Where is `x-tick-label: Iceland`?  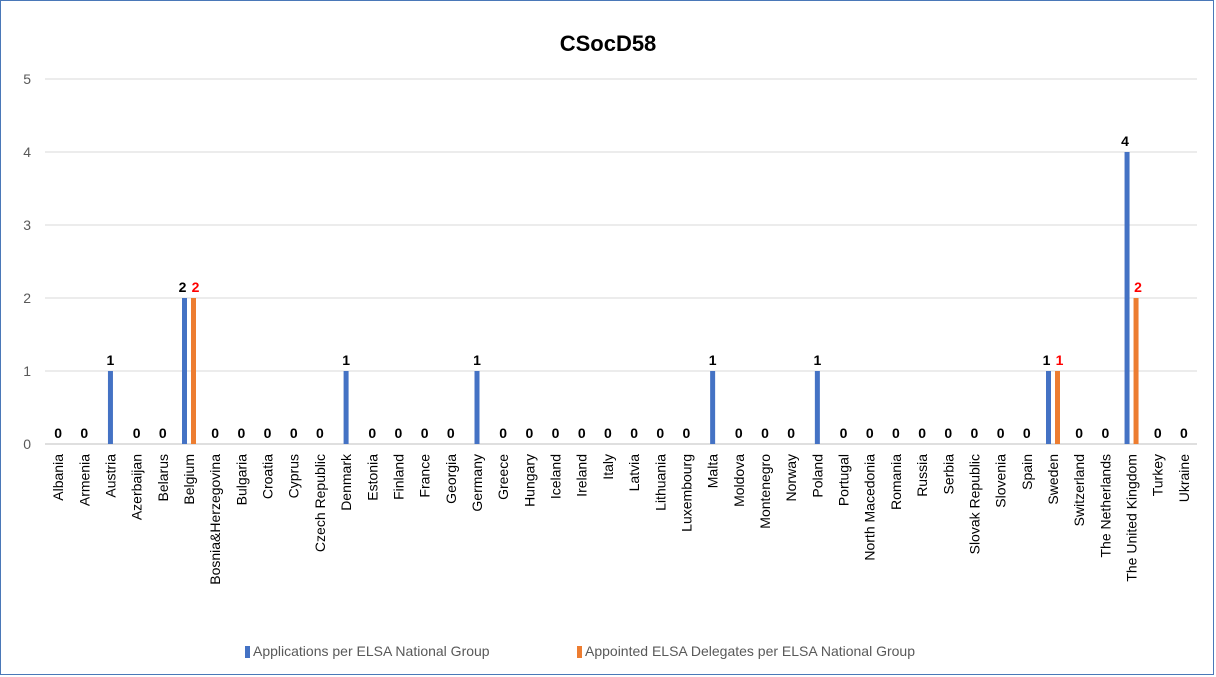 x-tick-label: Iceland is located at coordinates (556, 476).